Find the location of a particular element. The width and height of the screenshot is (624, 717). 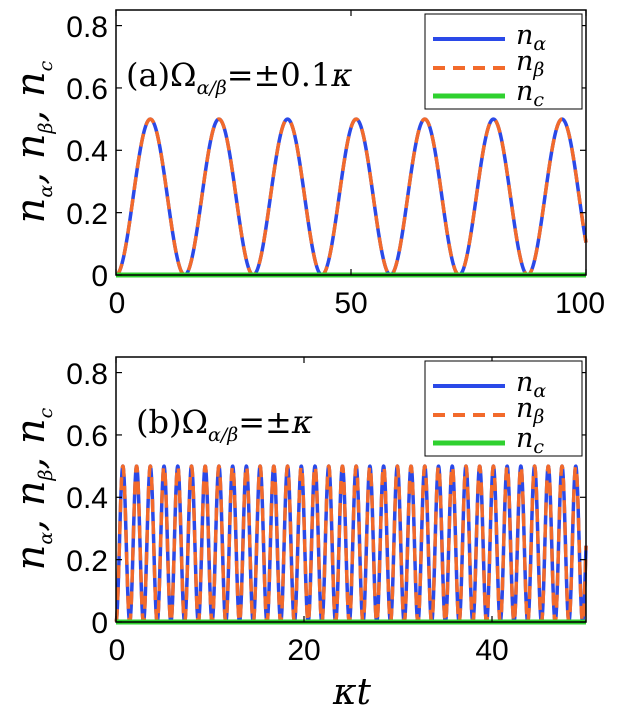

y-tick-labels-b: 0 0.2 0.4 0.6 0.8 is located at coordinates (87, 499).